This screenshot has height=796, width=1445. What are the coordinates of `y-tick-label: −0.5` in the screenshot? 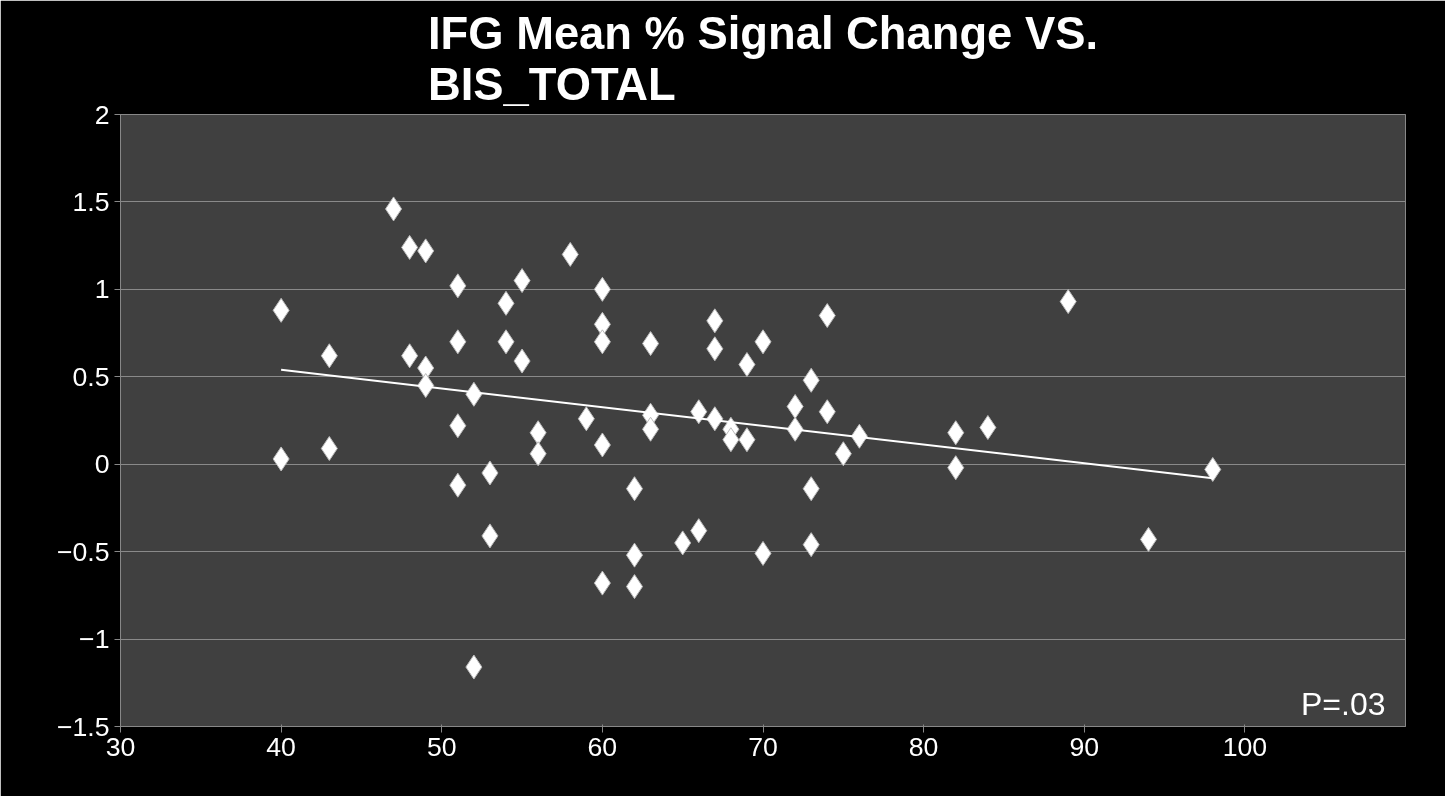 It's located at (83, 551).